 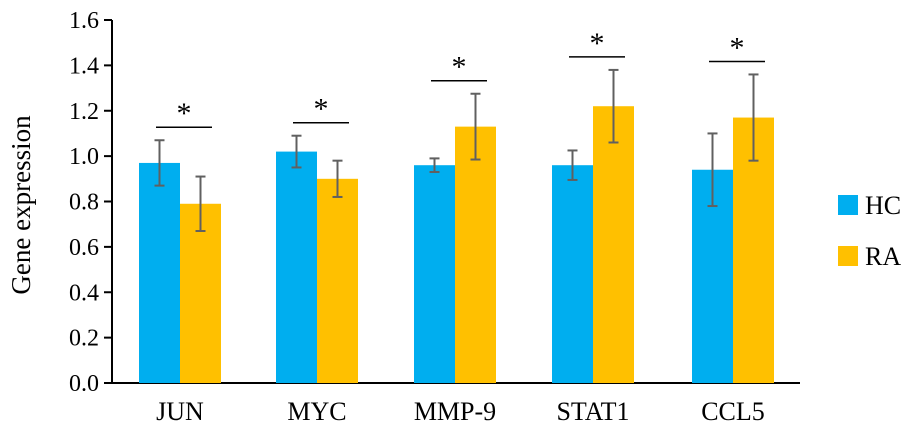 I want to click on y-tick-label: 1.2, so click(x=84, y=112).